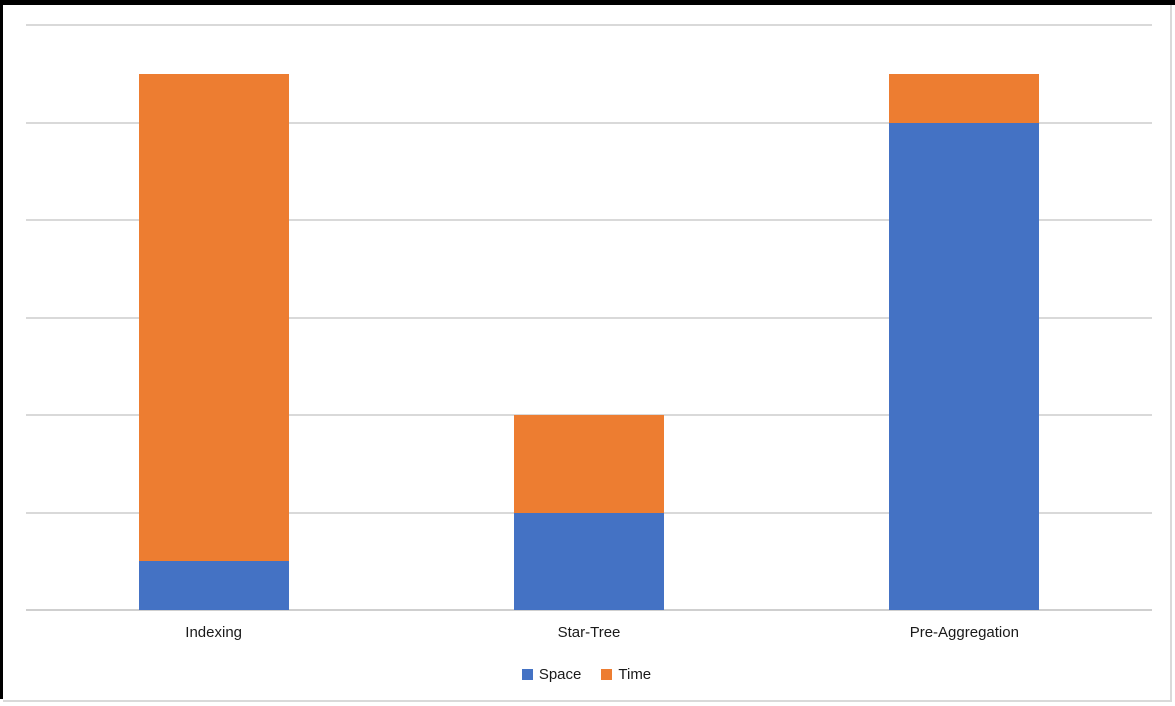 The height and width of the screenshot is (706, 1175). I want to click on bar-pre-aggregation, so click(964, 317).